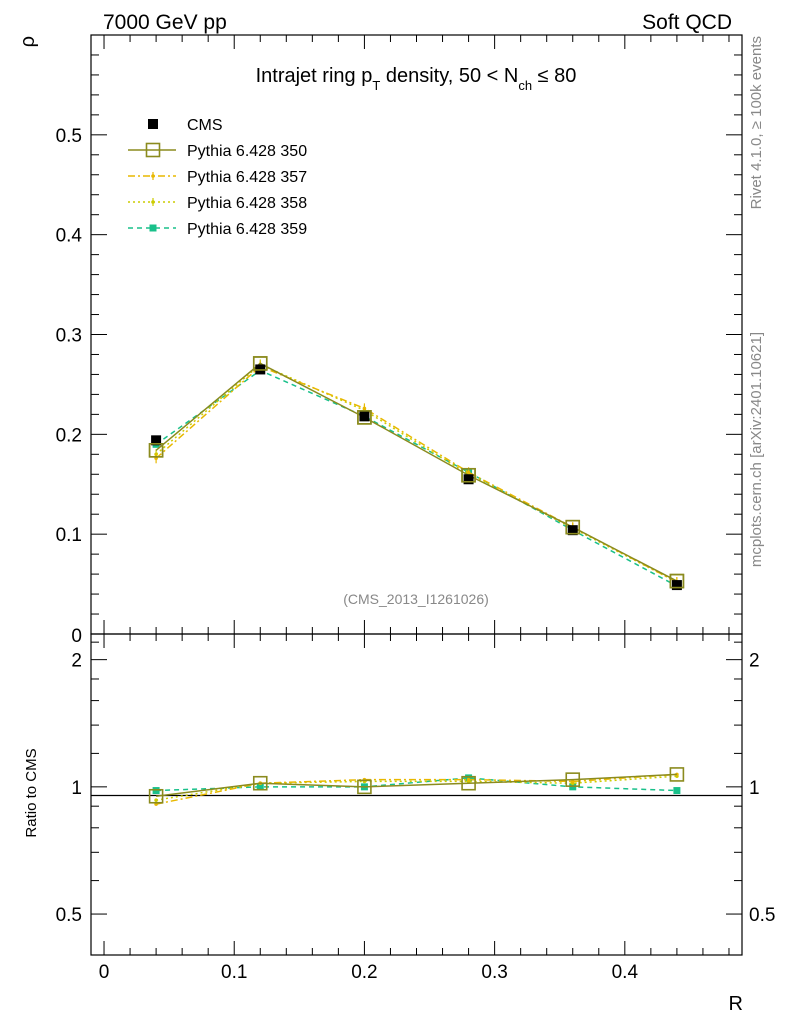  I want to click on y-tick-label-top: 0.4, so click(69, 236).